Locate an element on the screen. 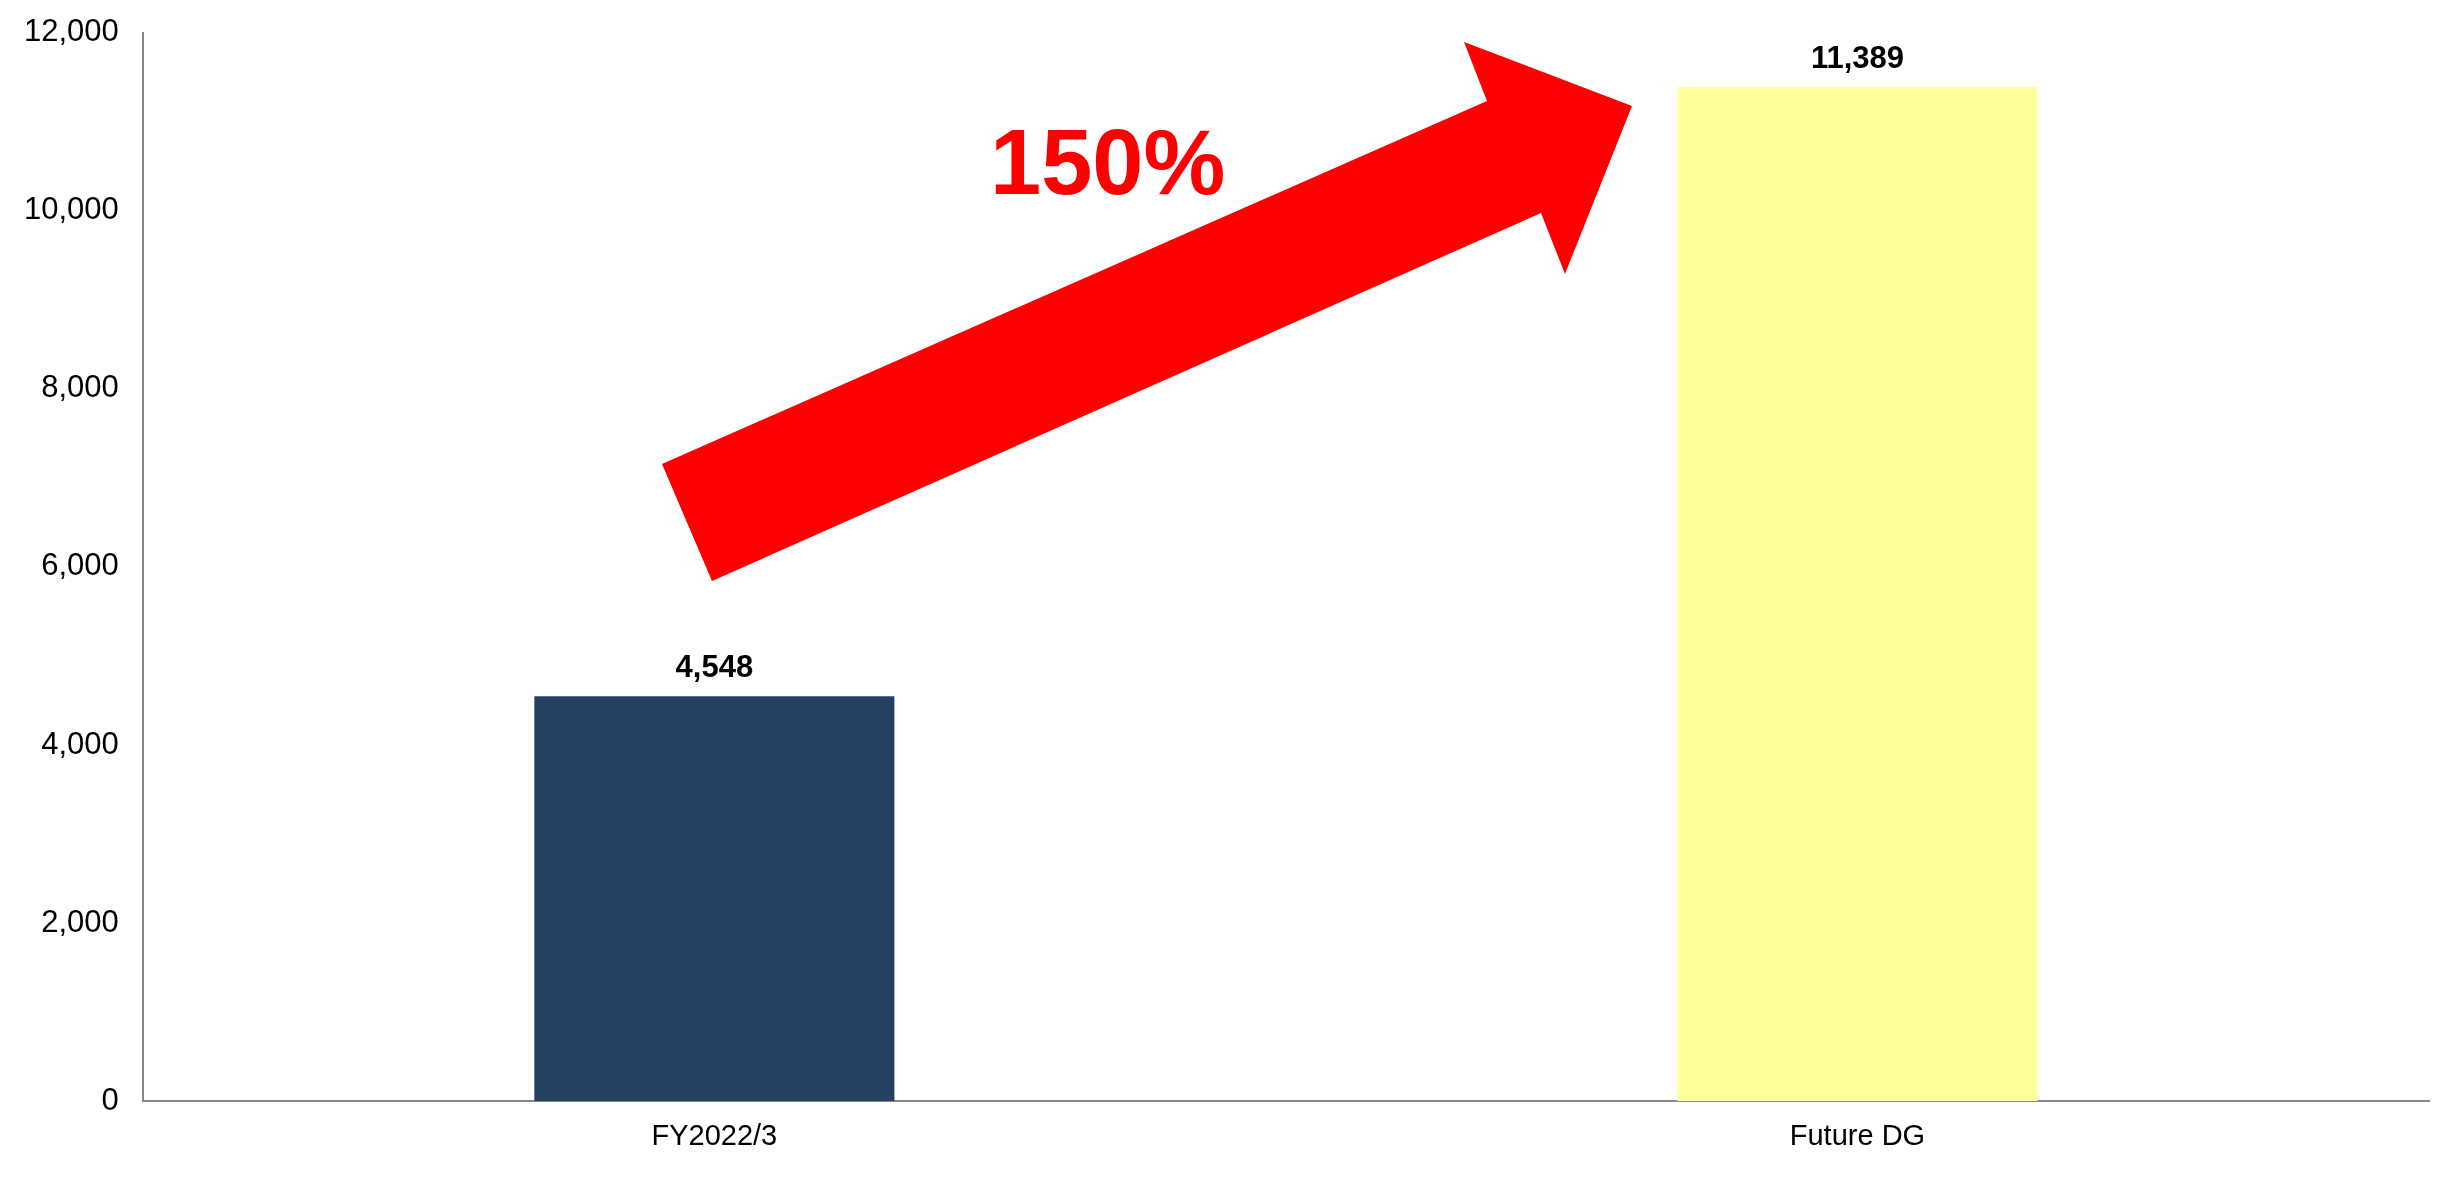  y-tick-label: 6,000 is located at coordinates (80, 565).